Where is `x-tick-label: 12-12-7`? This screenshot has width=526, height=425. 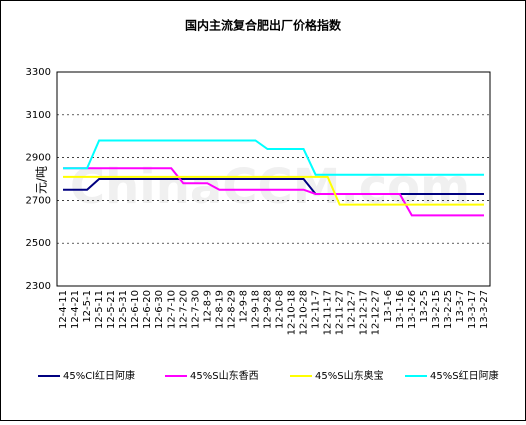
x-tick-label: 12-12-7 is located at coordinates (352, 309).